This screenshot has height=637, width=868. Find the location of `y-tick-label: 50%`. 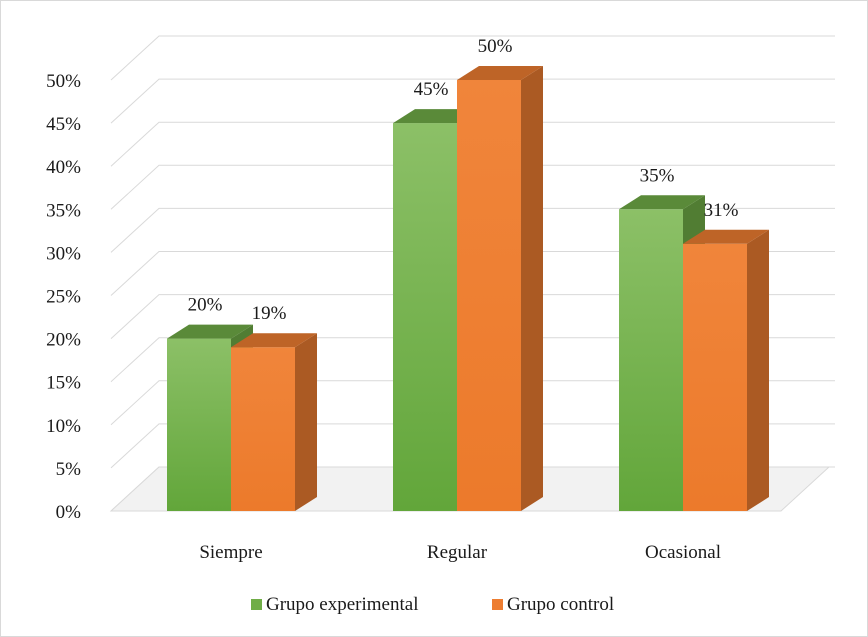

y-tick-label: 50% is located at coordinates (63, 81).